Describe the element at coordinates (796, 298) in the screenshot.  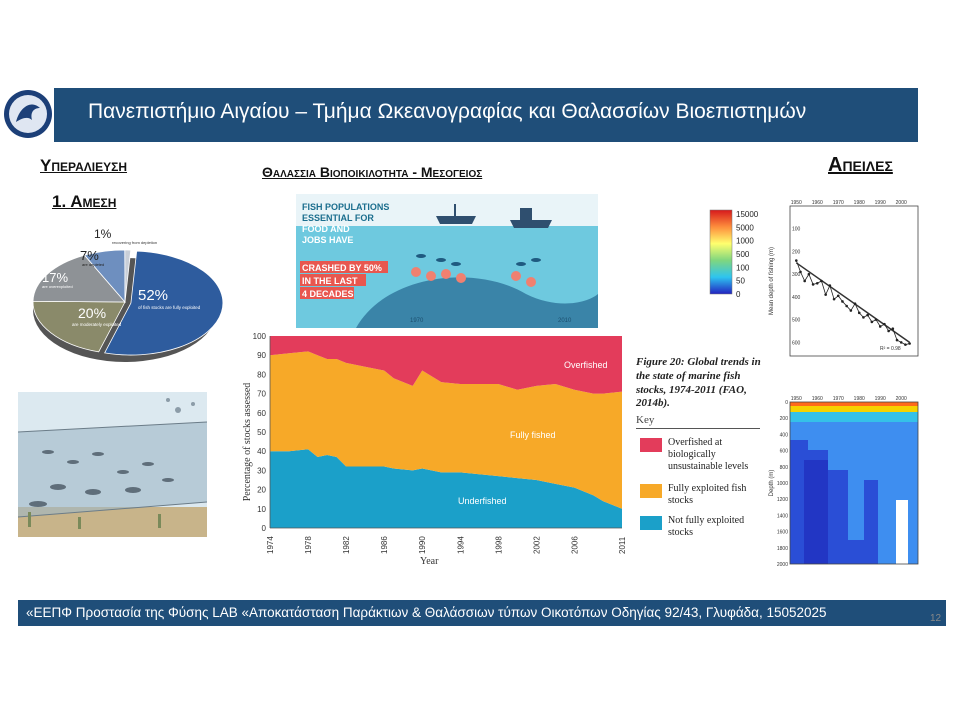
I see `scatter-ytick: 400` at that location.